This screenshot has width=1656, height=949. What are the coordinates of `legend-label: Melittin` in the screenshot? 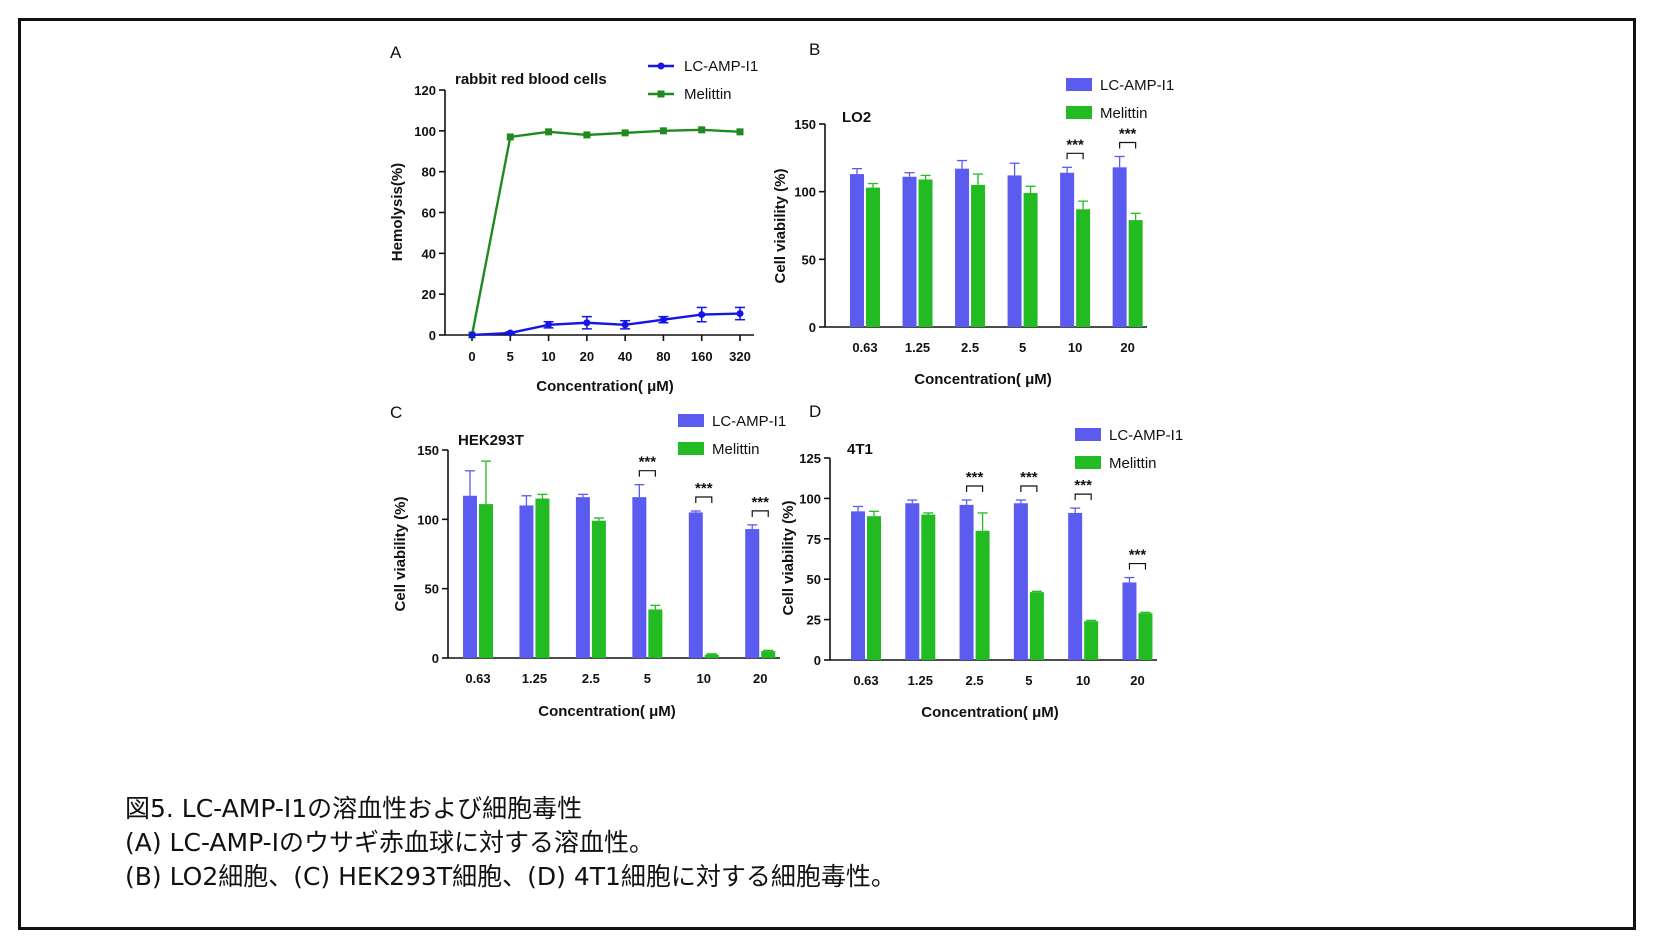 It's located at (736, 449).